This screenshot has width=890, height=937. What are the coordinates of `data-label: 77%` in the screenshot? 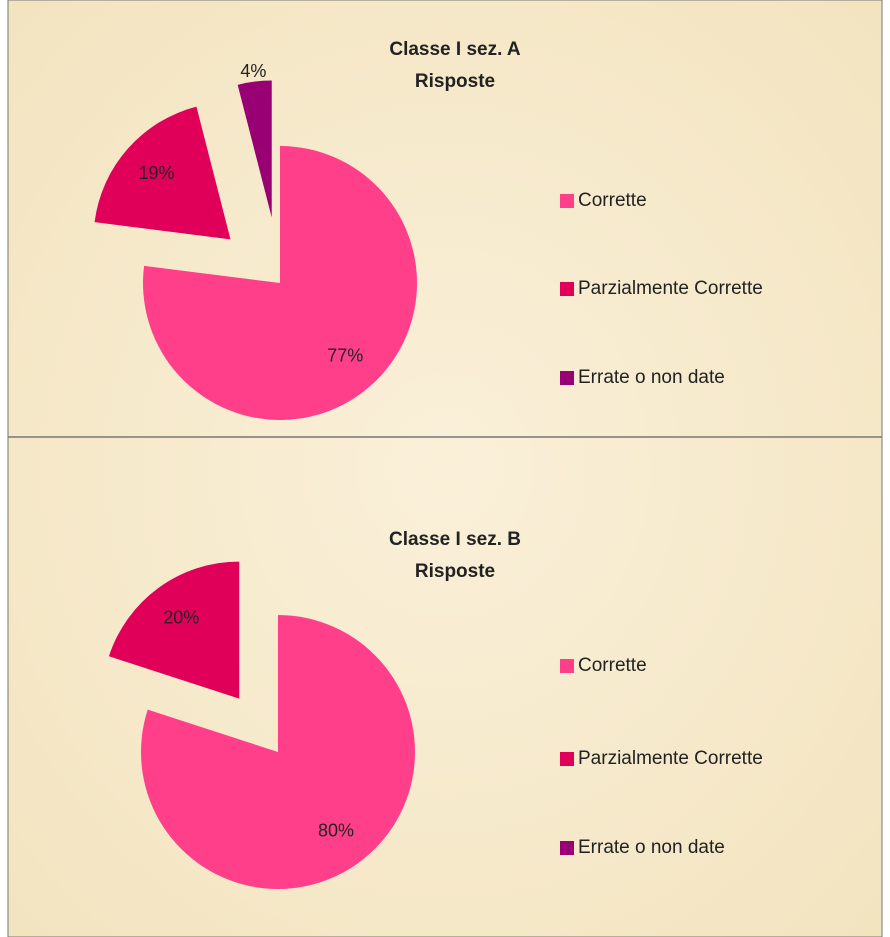 It's located at (345, 356).